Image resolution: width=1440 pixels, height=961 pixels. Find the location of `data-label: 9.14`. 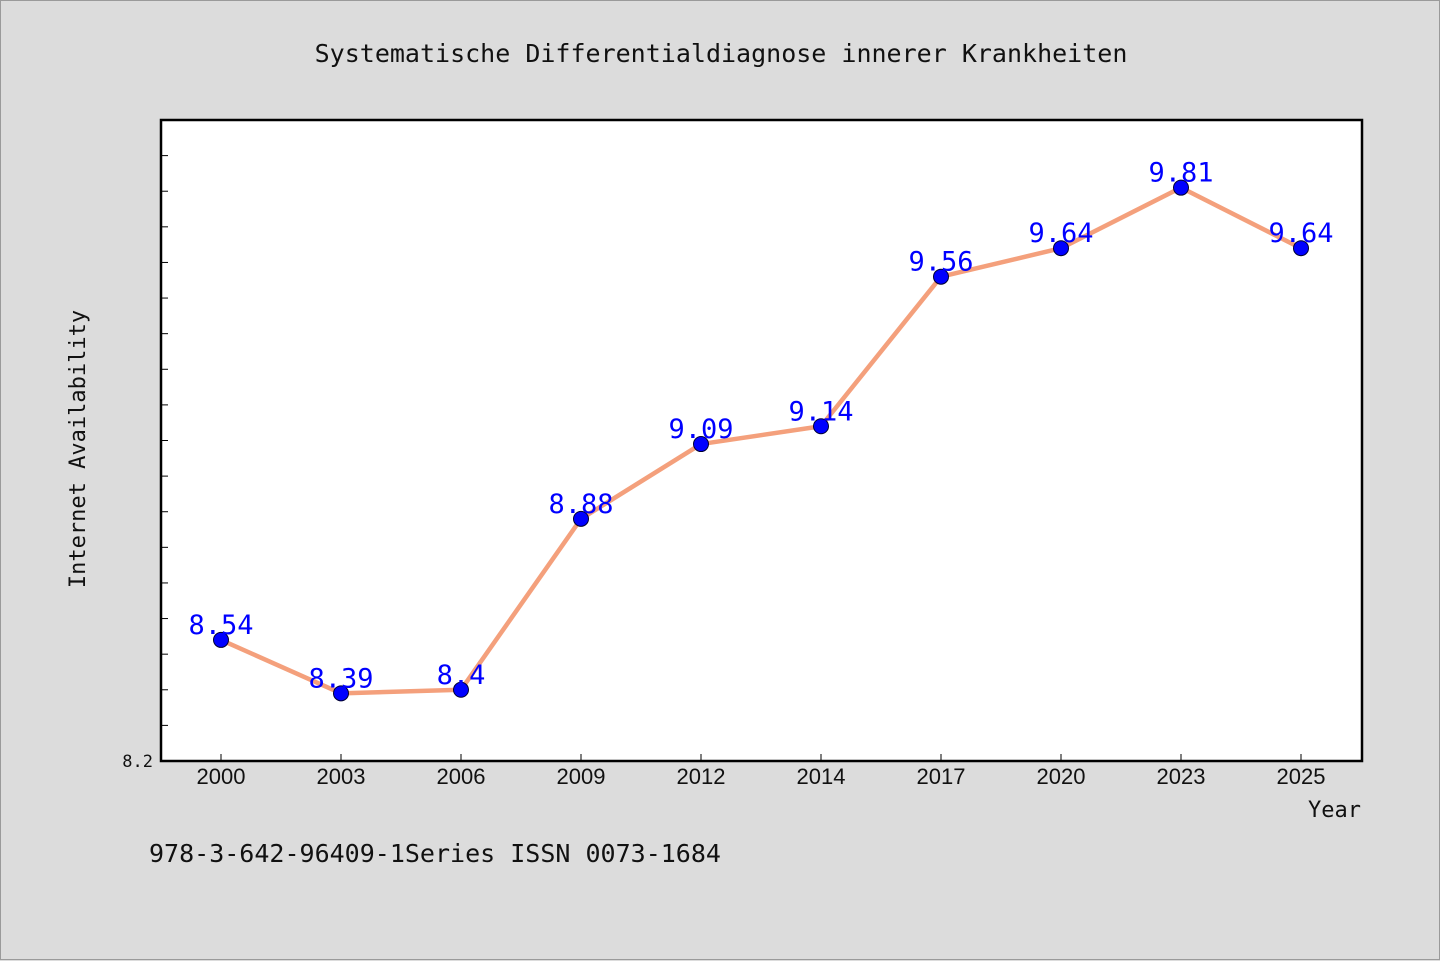

data-label: 9.14 is located at coordinates (820, 411).